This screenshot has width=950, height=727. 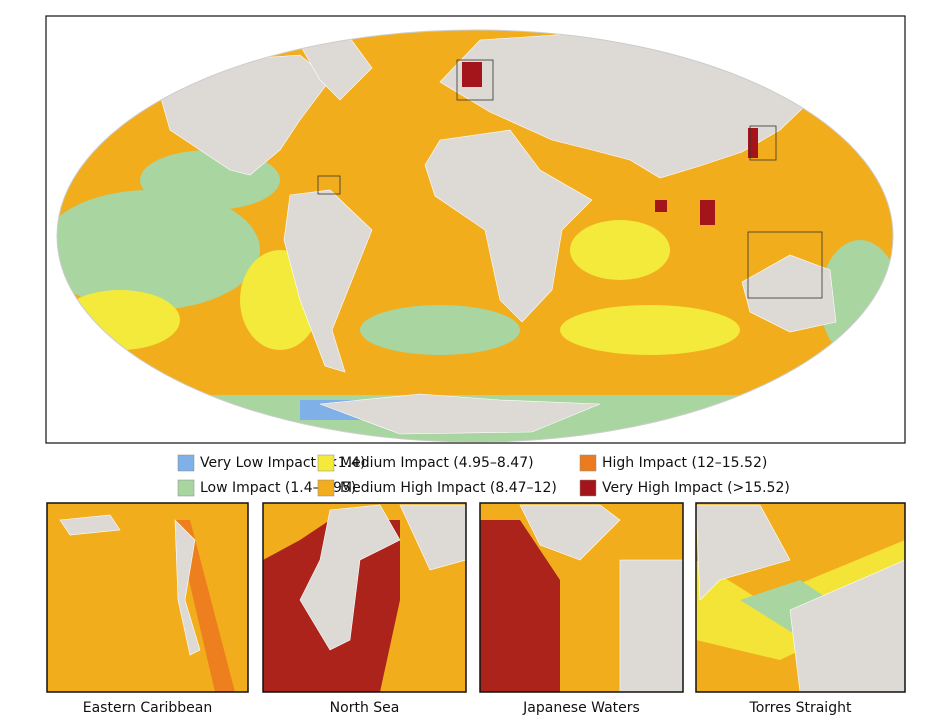 What do you see at coordinates (696, 488) in the screenshot?
I see `legend-label: Very High Impact (>15.52)` at bounding box center [696, 488].